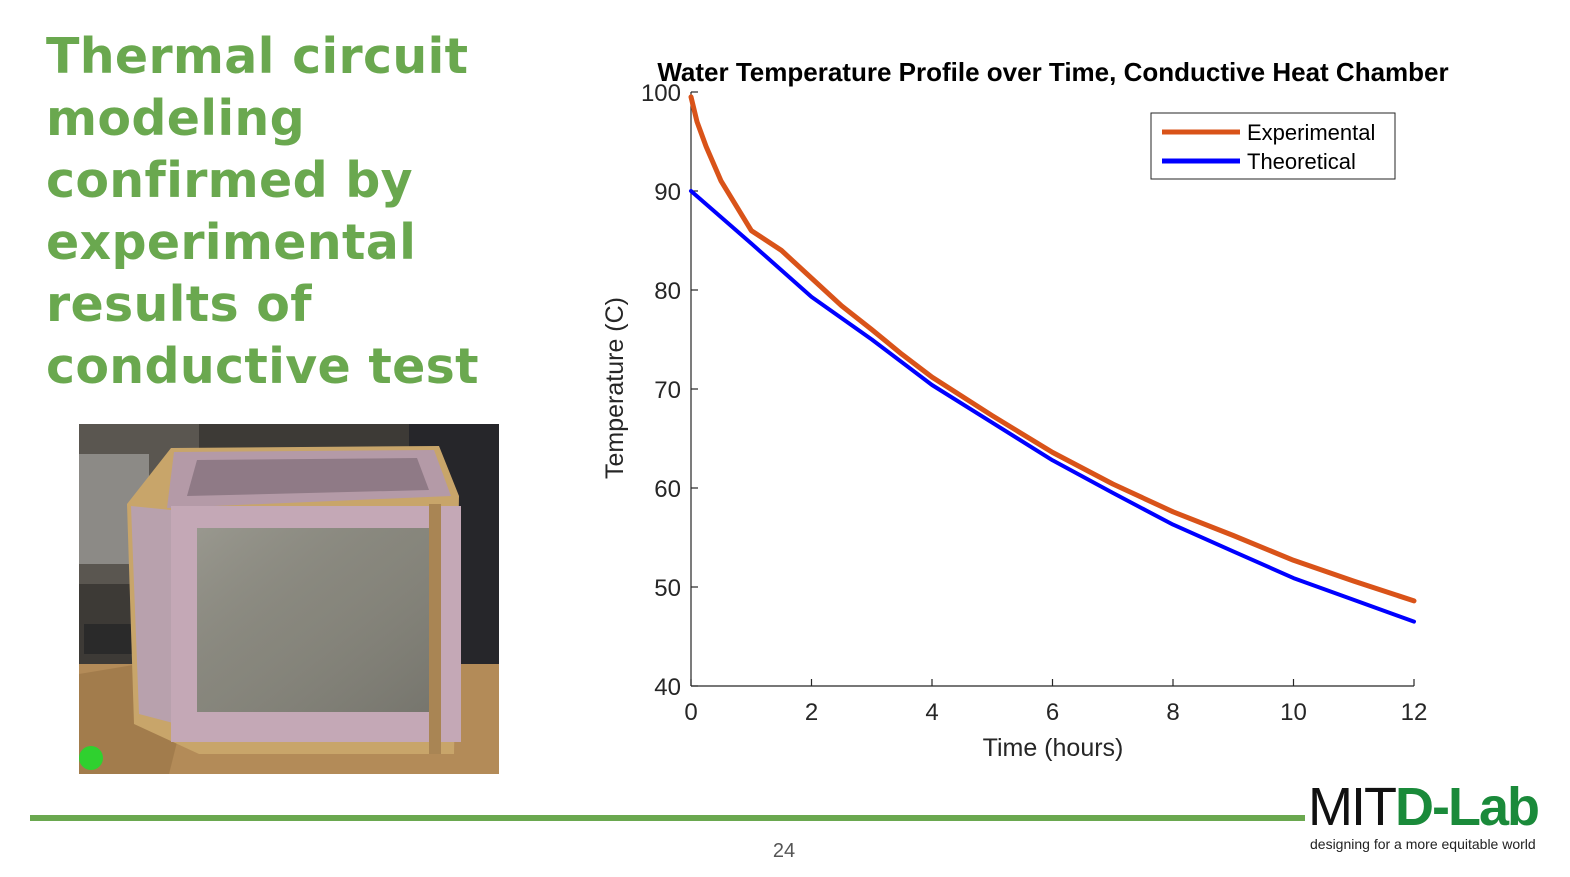 This screenshot has height=877, width=1570. Describe the element at coordinates (667, 489) in the screenshot. I see `y-tick-label: 60` at that location.